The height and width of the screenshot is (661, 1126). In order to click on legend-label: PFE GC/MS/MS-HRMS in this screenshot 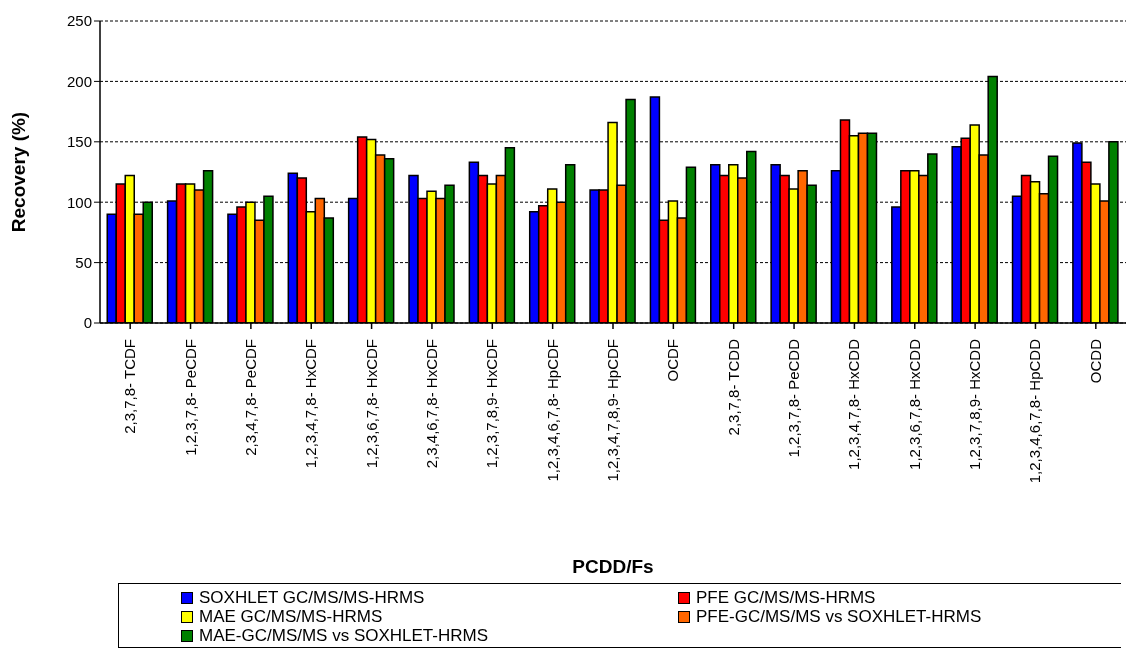, I will do `click(786, 597)`.